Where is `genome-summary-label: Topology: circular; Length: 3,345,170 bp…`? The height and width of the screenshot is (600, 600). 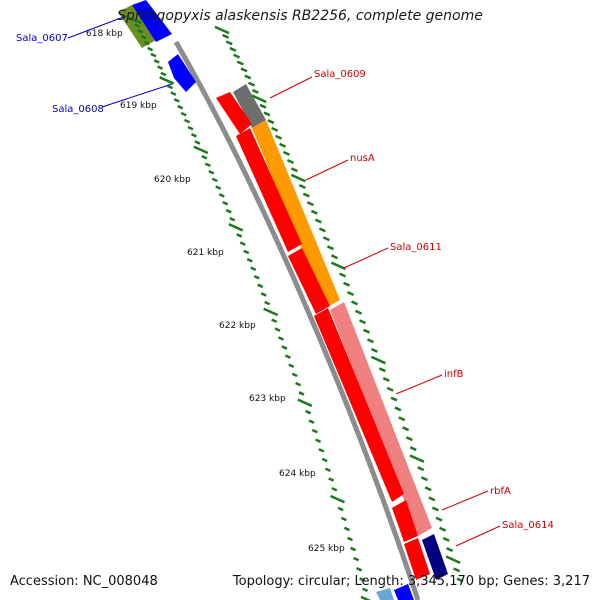 genome-summary-label: Topology: circular; Length: 3,345,170 bp… is located at coordinates (411, 581).